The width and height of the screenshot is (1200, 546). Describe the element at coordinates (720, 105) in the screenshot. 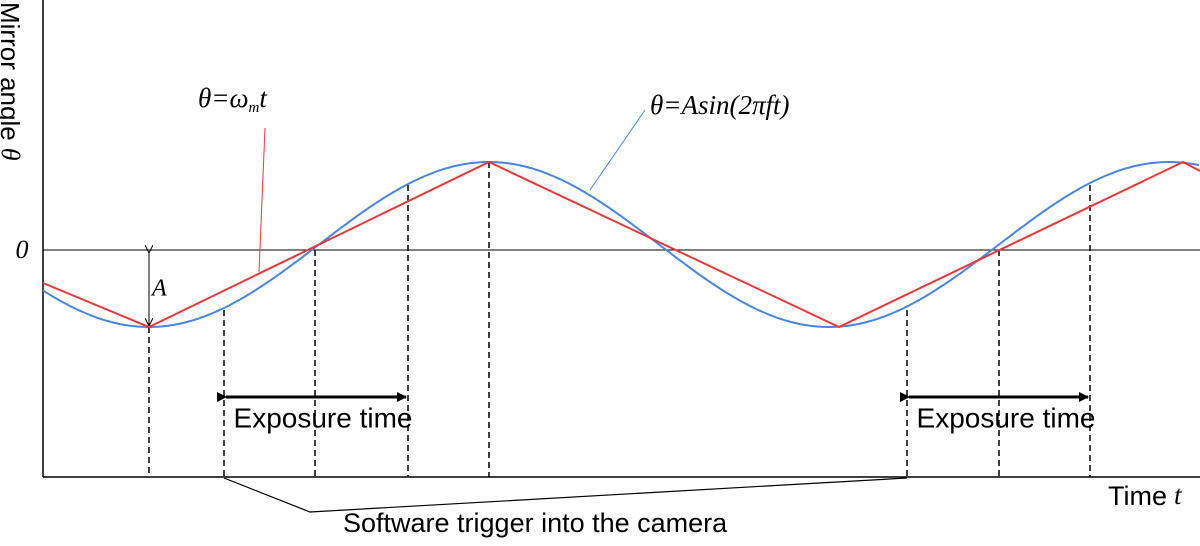

I see `sine-label: θ=Asin(2πft)` at that location.